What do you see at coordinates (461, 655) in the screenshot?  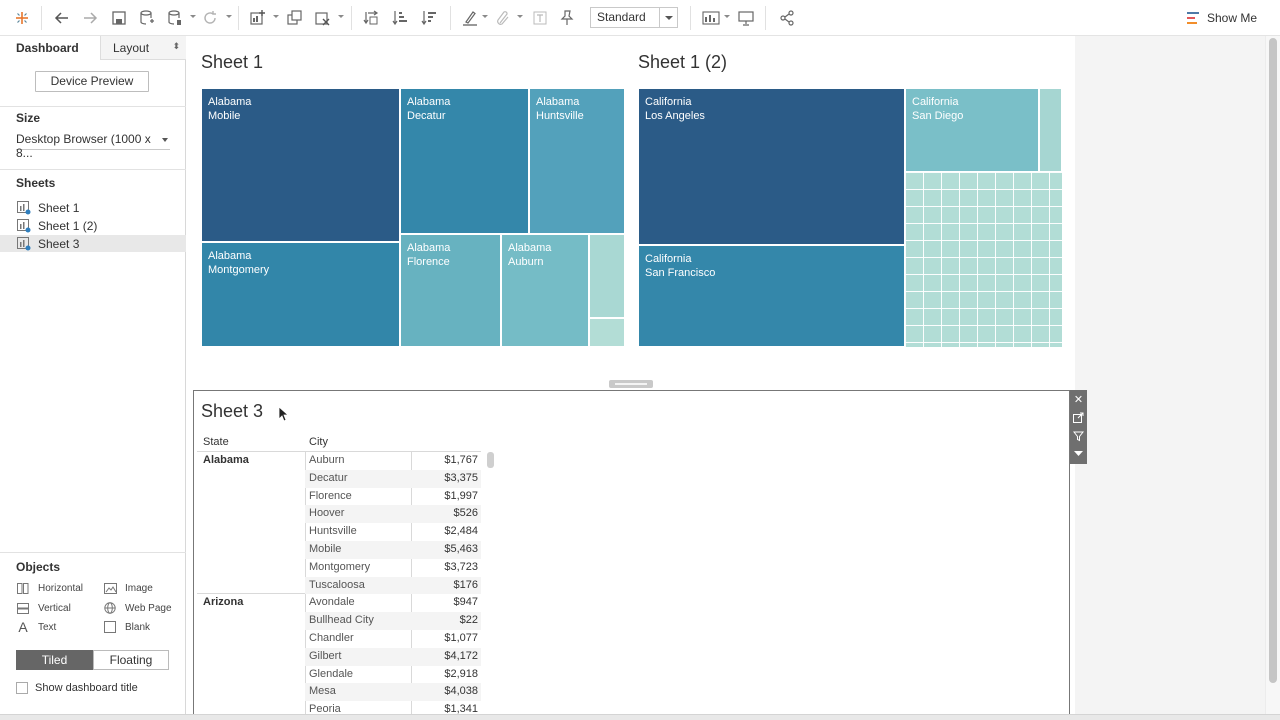 I see `table-cell-value: $4,172` at bounding box center [461, 655].